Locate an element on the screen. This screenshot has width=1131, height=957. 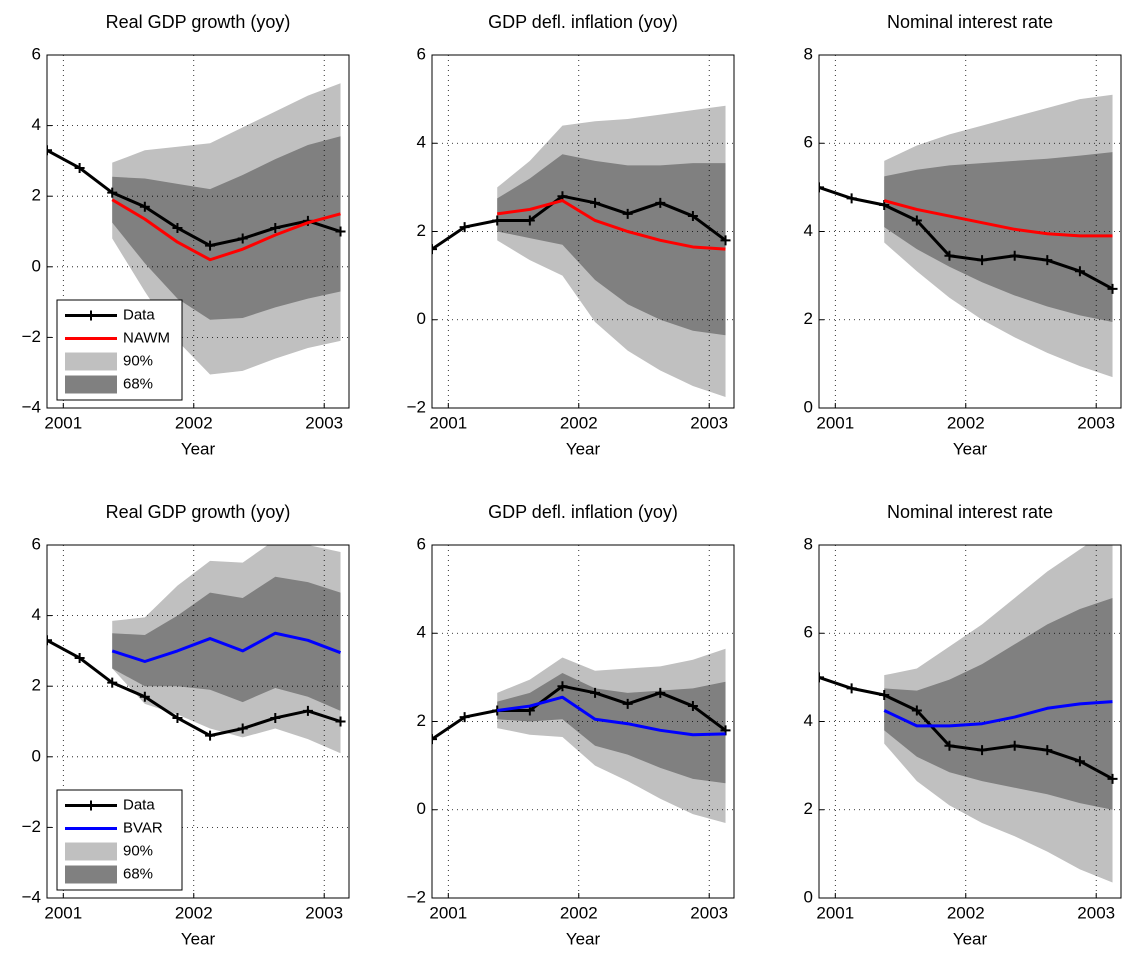
legend: Data BVAR 90% 68% is located at coordinates (119, 840).